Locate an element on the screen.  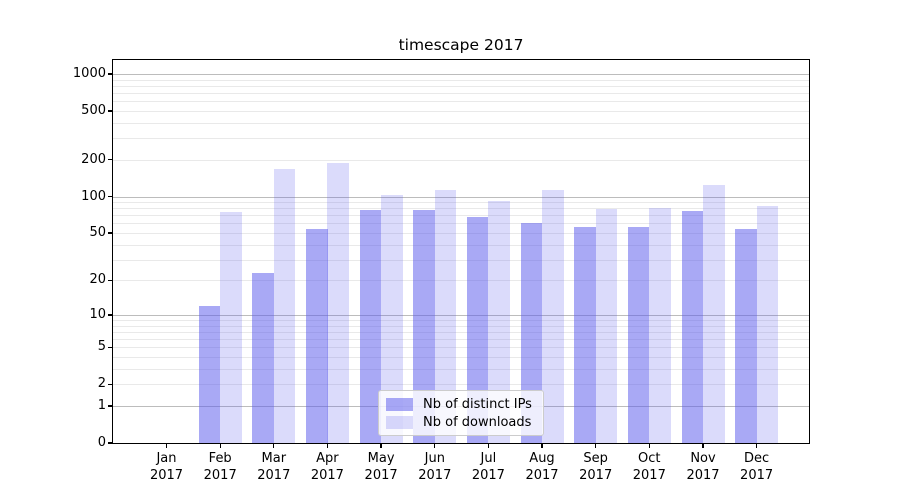
chart-title: timescape 2017 is located at coordinates (461, 45).